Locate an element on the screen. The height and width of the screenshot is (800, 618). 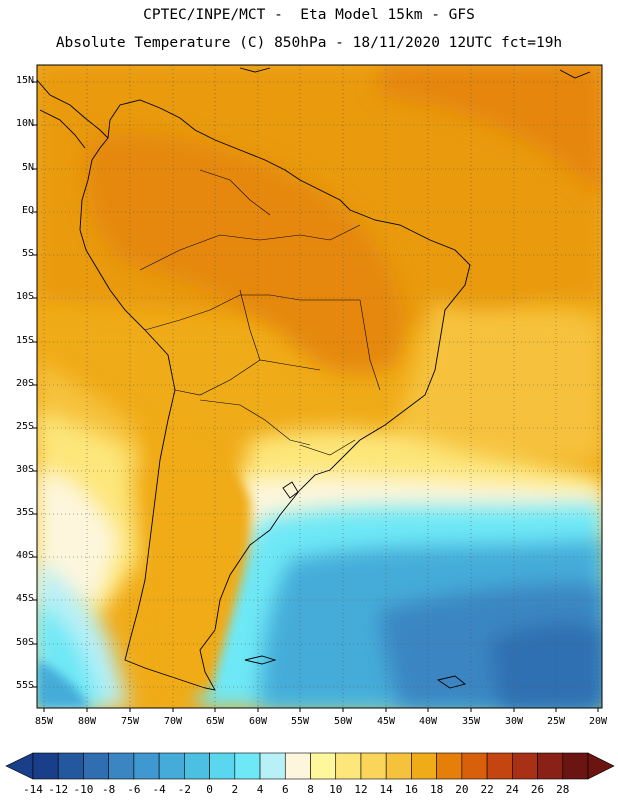
lon-label: 75W is located at coordinates (130, 721).